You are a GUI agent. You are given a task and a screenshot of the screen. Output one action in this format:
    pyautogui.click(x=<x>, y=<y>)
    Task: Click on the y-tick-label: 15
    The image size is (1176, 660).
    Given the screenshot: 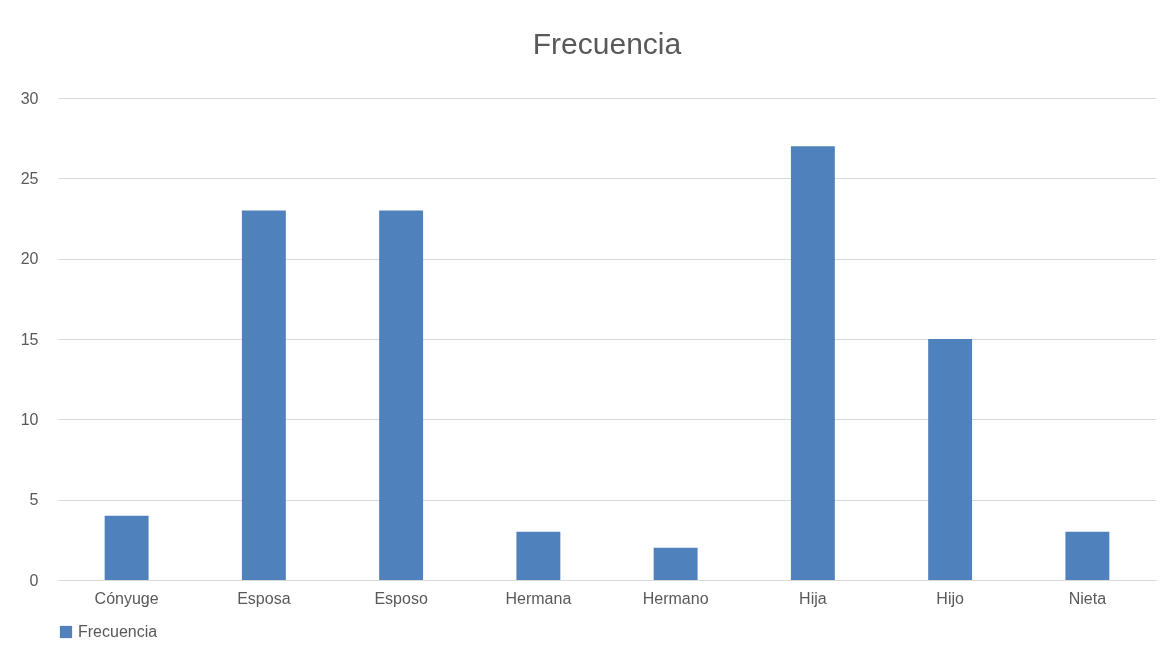 What is the action you would take?
    pyautogui.click(x=29, y=339)
    